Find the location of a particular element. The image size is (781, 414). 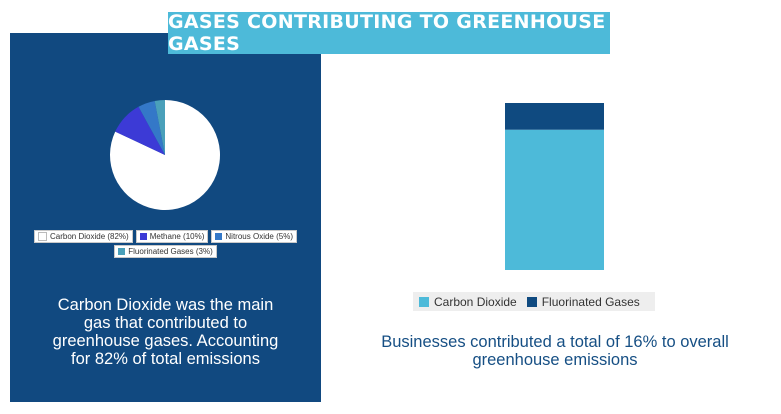

legend-swatch-methane is located at coordinates (143, 236).